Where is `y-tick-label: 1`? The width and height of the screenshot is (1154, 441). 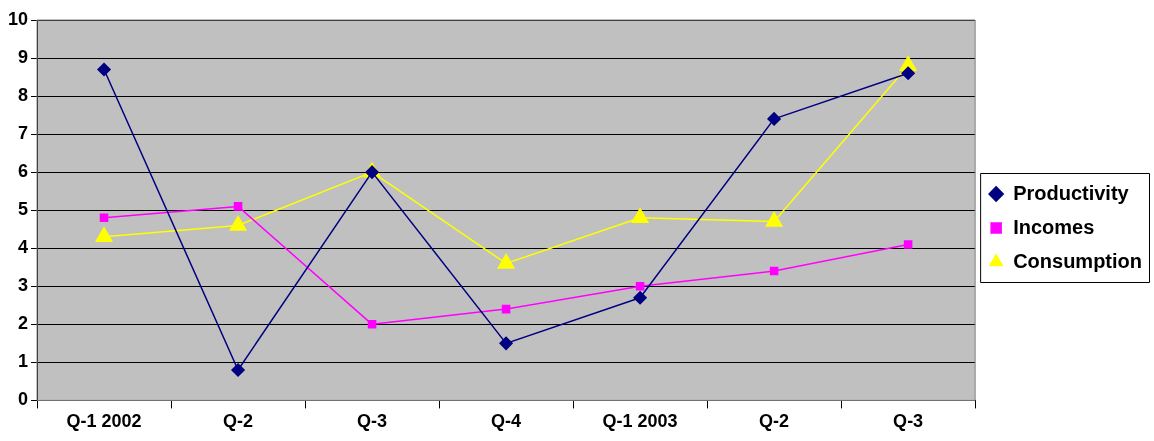
y-tick-label: 1 is located at coordinates (23, 361).